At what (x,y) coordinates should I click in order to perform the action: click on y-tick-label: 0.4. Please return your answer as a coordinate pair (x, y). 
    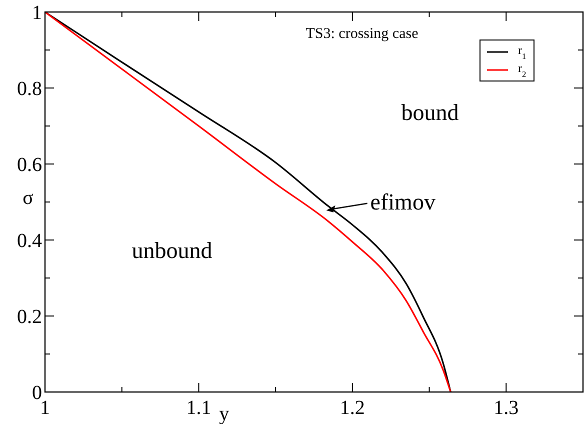
    Looking at the image, I should click on (29, 241).